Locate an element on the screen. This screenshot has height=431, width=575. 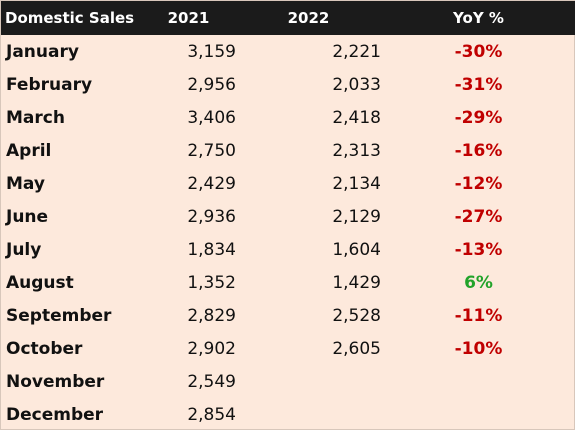
table-header: Domestic Sales 2021 2022 YoY % is located at coordinates (288, 18).